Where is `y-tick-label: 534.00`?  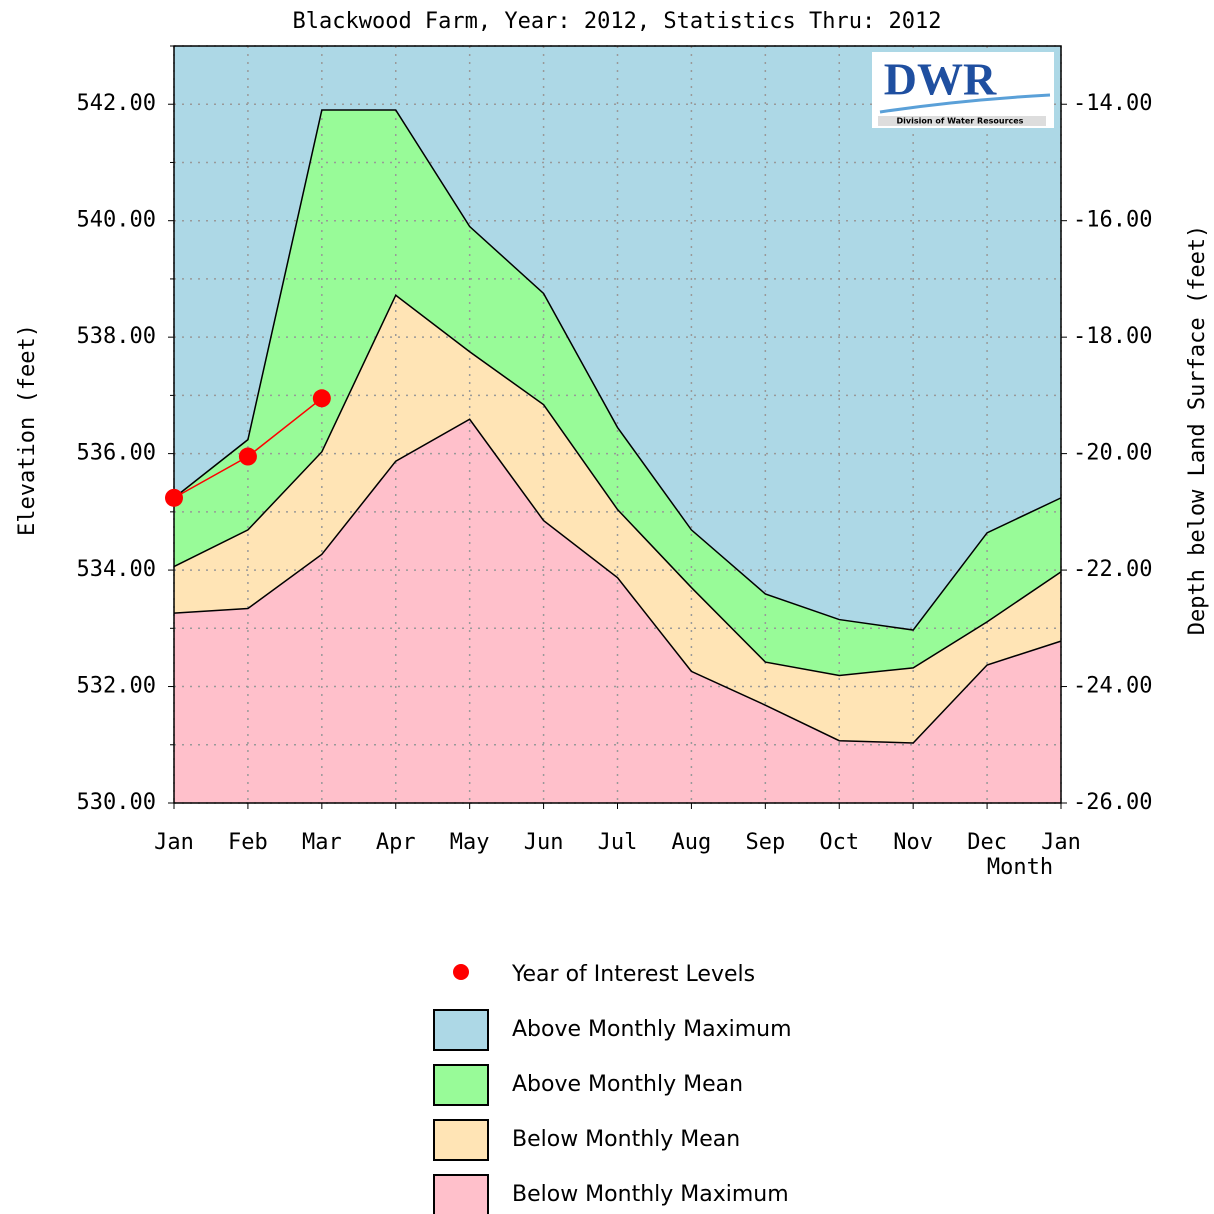
y-tick-label: 534.00 is located at coordinates (116, 569).